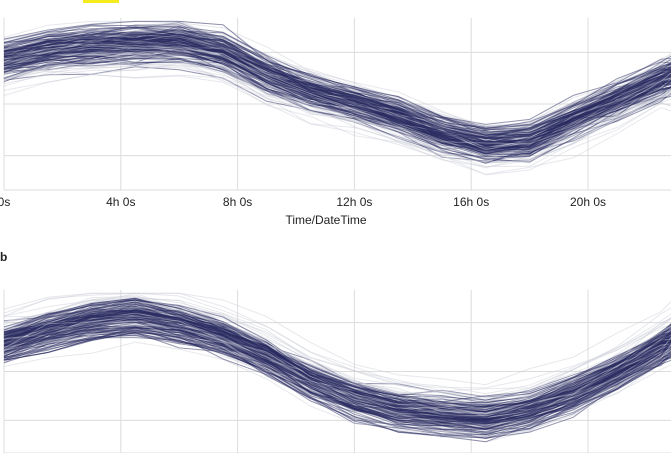  What do you see at coordinates (588, 202) in the screenshot?
I see `x-tick-label: 20h 0s` at bounding box center [588, 202].